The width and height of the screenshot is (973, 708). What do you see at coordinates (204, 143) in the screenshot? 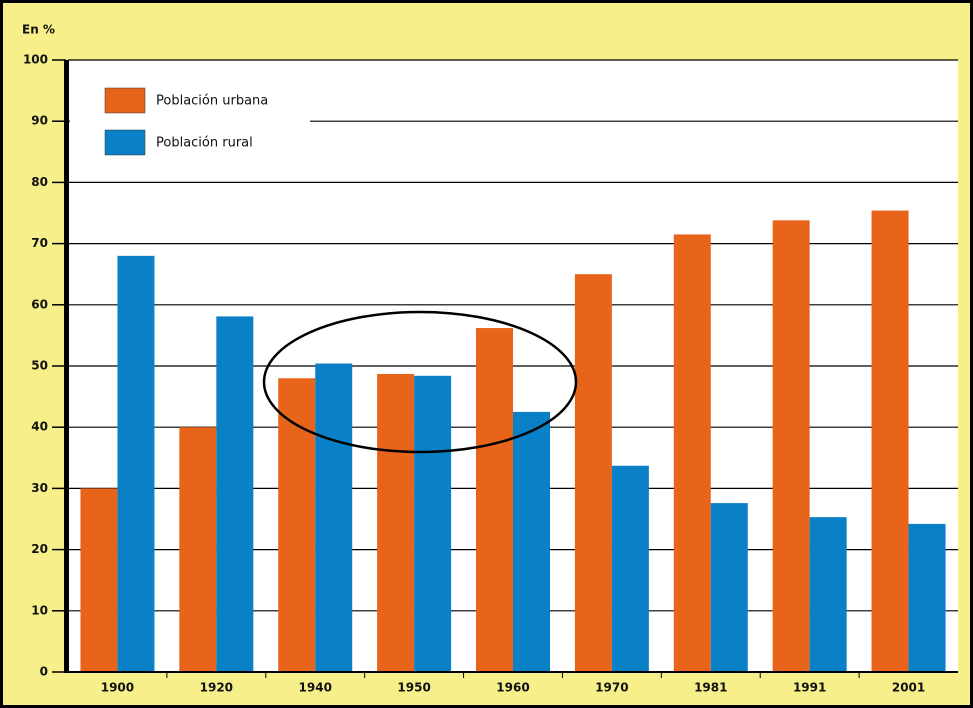
I see `legend-label: Población rural` at bounding box center [204, 143].